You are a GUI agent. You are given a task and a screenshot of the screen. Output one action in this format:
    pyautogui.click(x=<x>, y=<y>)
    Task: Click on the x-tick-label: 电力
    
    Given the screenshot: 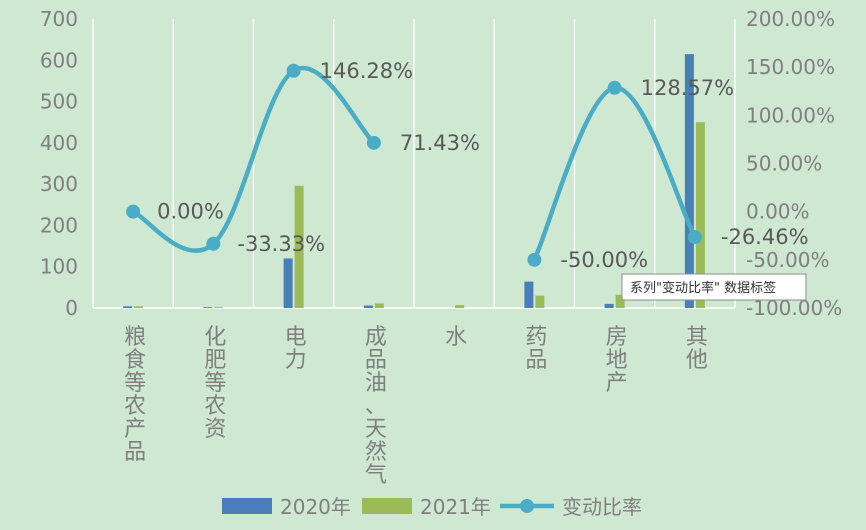 What is the action you would take?
    pyautogui.click(x=296, y=349)
    